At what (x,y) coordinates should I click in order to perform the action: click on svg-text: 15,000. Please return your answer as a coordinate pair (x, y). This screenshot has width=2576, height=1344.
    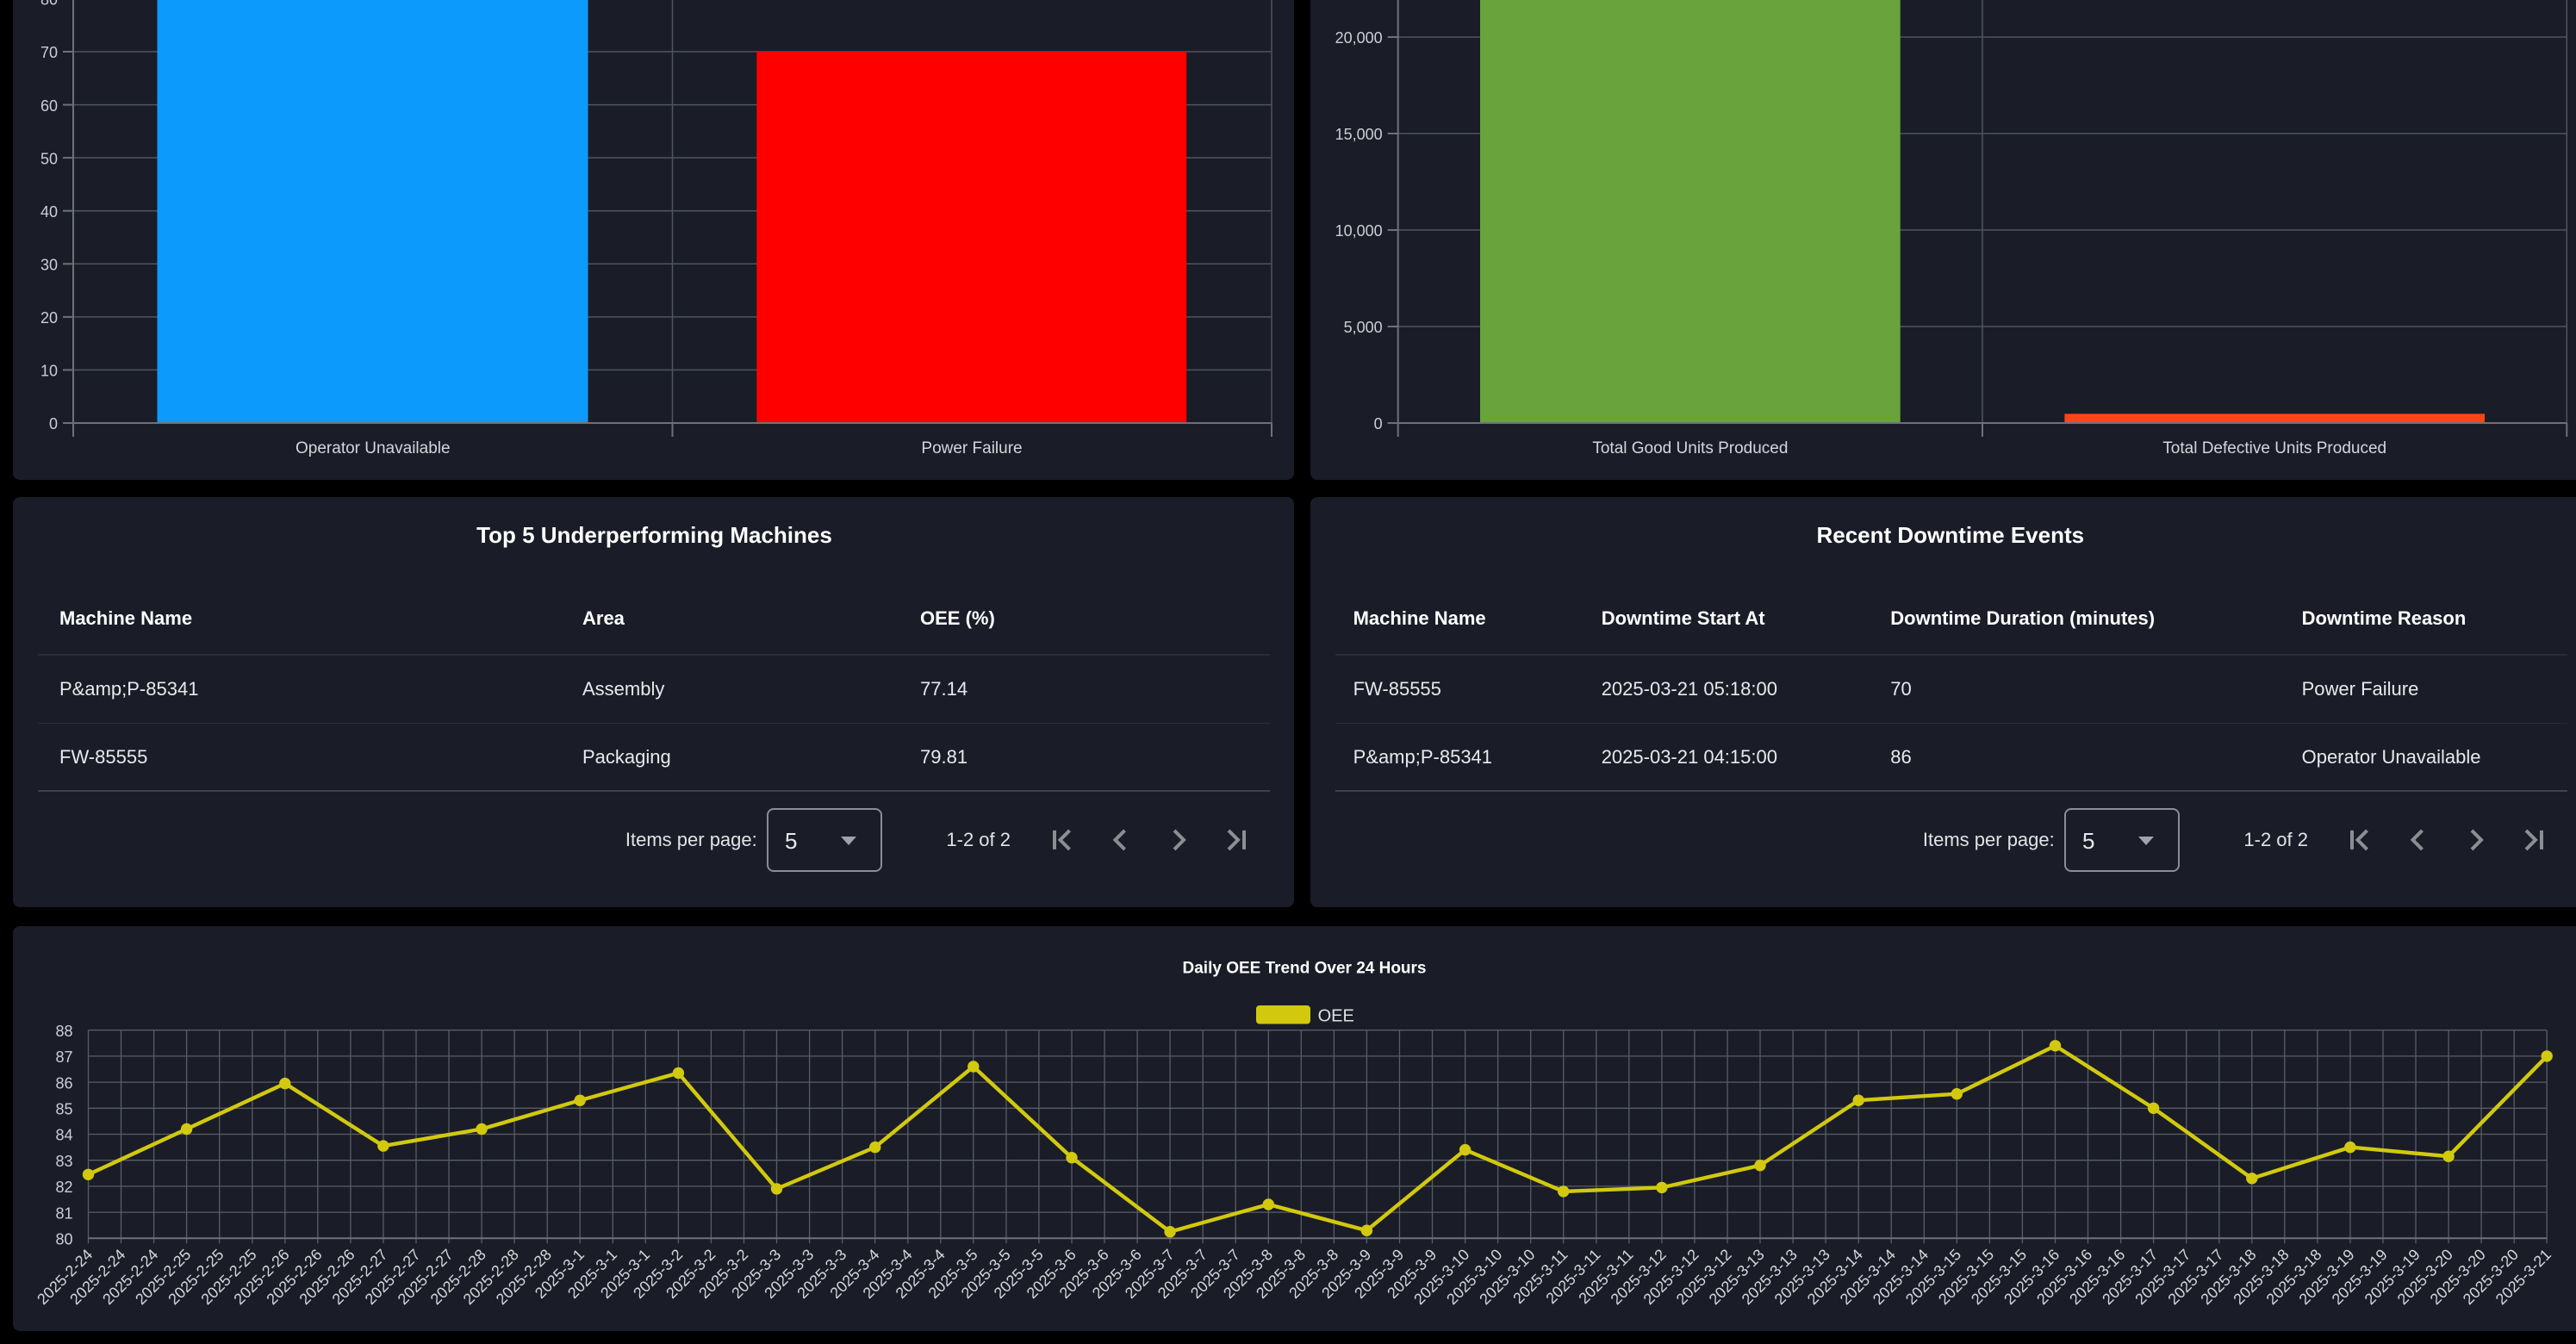
    Looking at the image, I should click on (1359, 135).